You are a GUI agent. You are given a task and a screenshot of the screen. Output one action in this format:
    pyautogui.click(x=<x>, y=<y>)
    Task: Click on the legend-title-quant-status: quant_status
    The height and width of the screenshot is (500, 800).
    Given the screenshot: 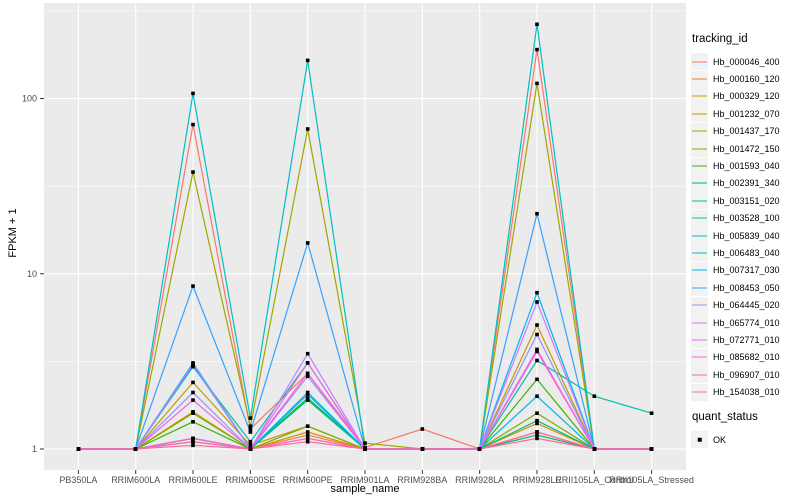 What is the action you would take?
    pyautogui.click(x=725, y=416)
    